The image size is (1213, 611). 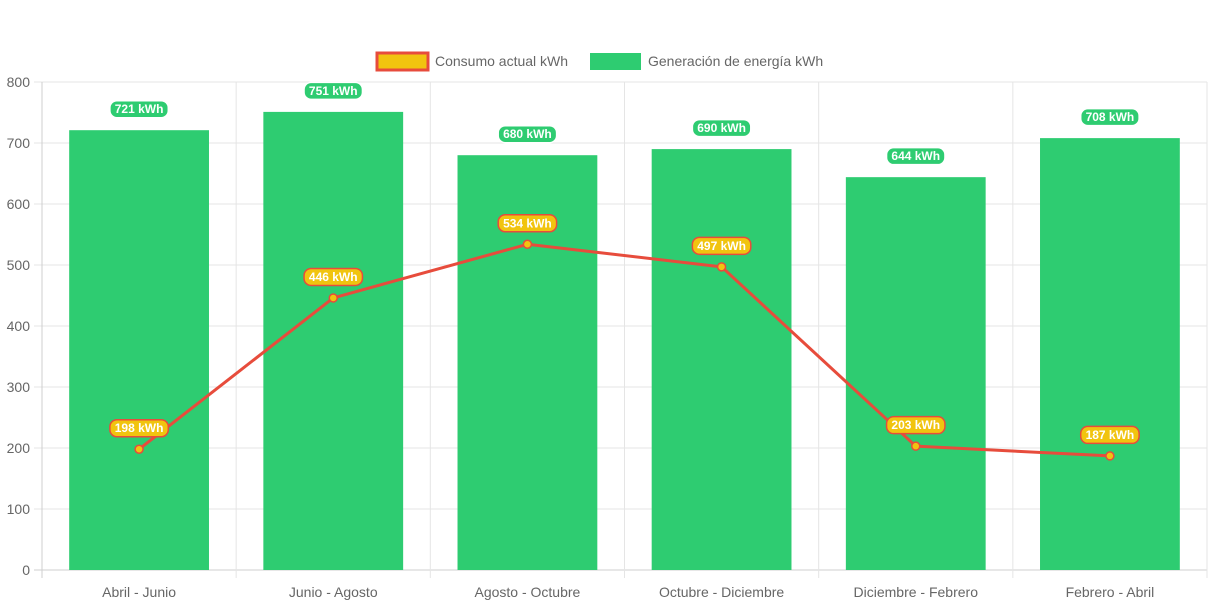 I want to click on line-data-label-text: 446 kWh, so click(x=333, y=277).